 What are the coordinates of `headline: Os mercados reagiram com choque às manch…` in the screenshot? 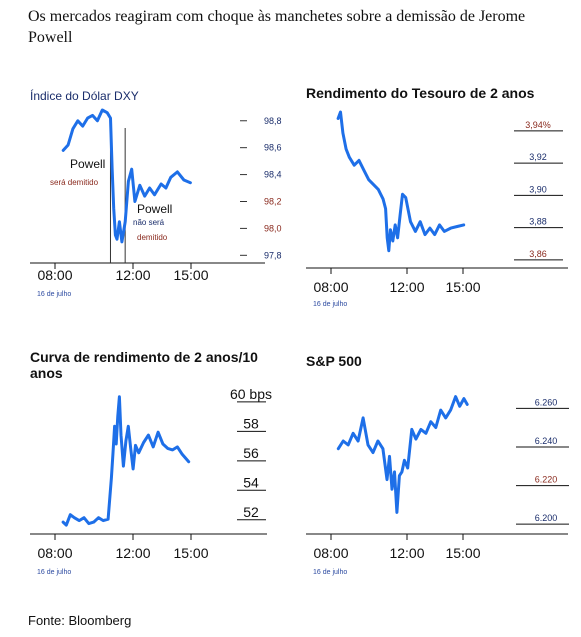 It's located at (277, 27).